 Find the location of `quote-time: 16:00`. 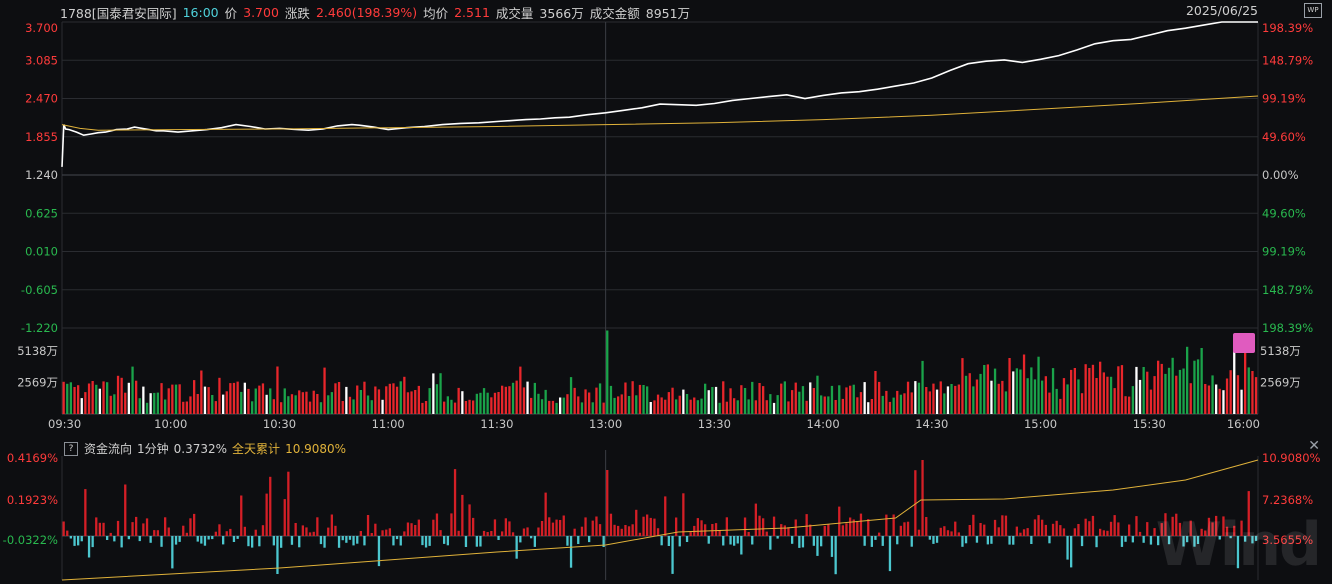

quote-time: 16:00 is located at coordinates (200, 12).